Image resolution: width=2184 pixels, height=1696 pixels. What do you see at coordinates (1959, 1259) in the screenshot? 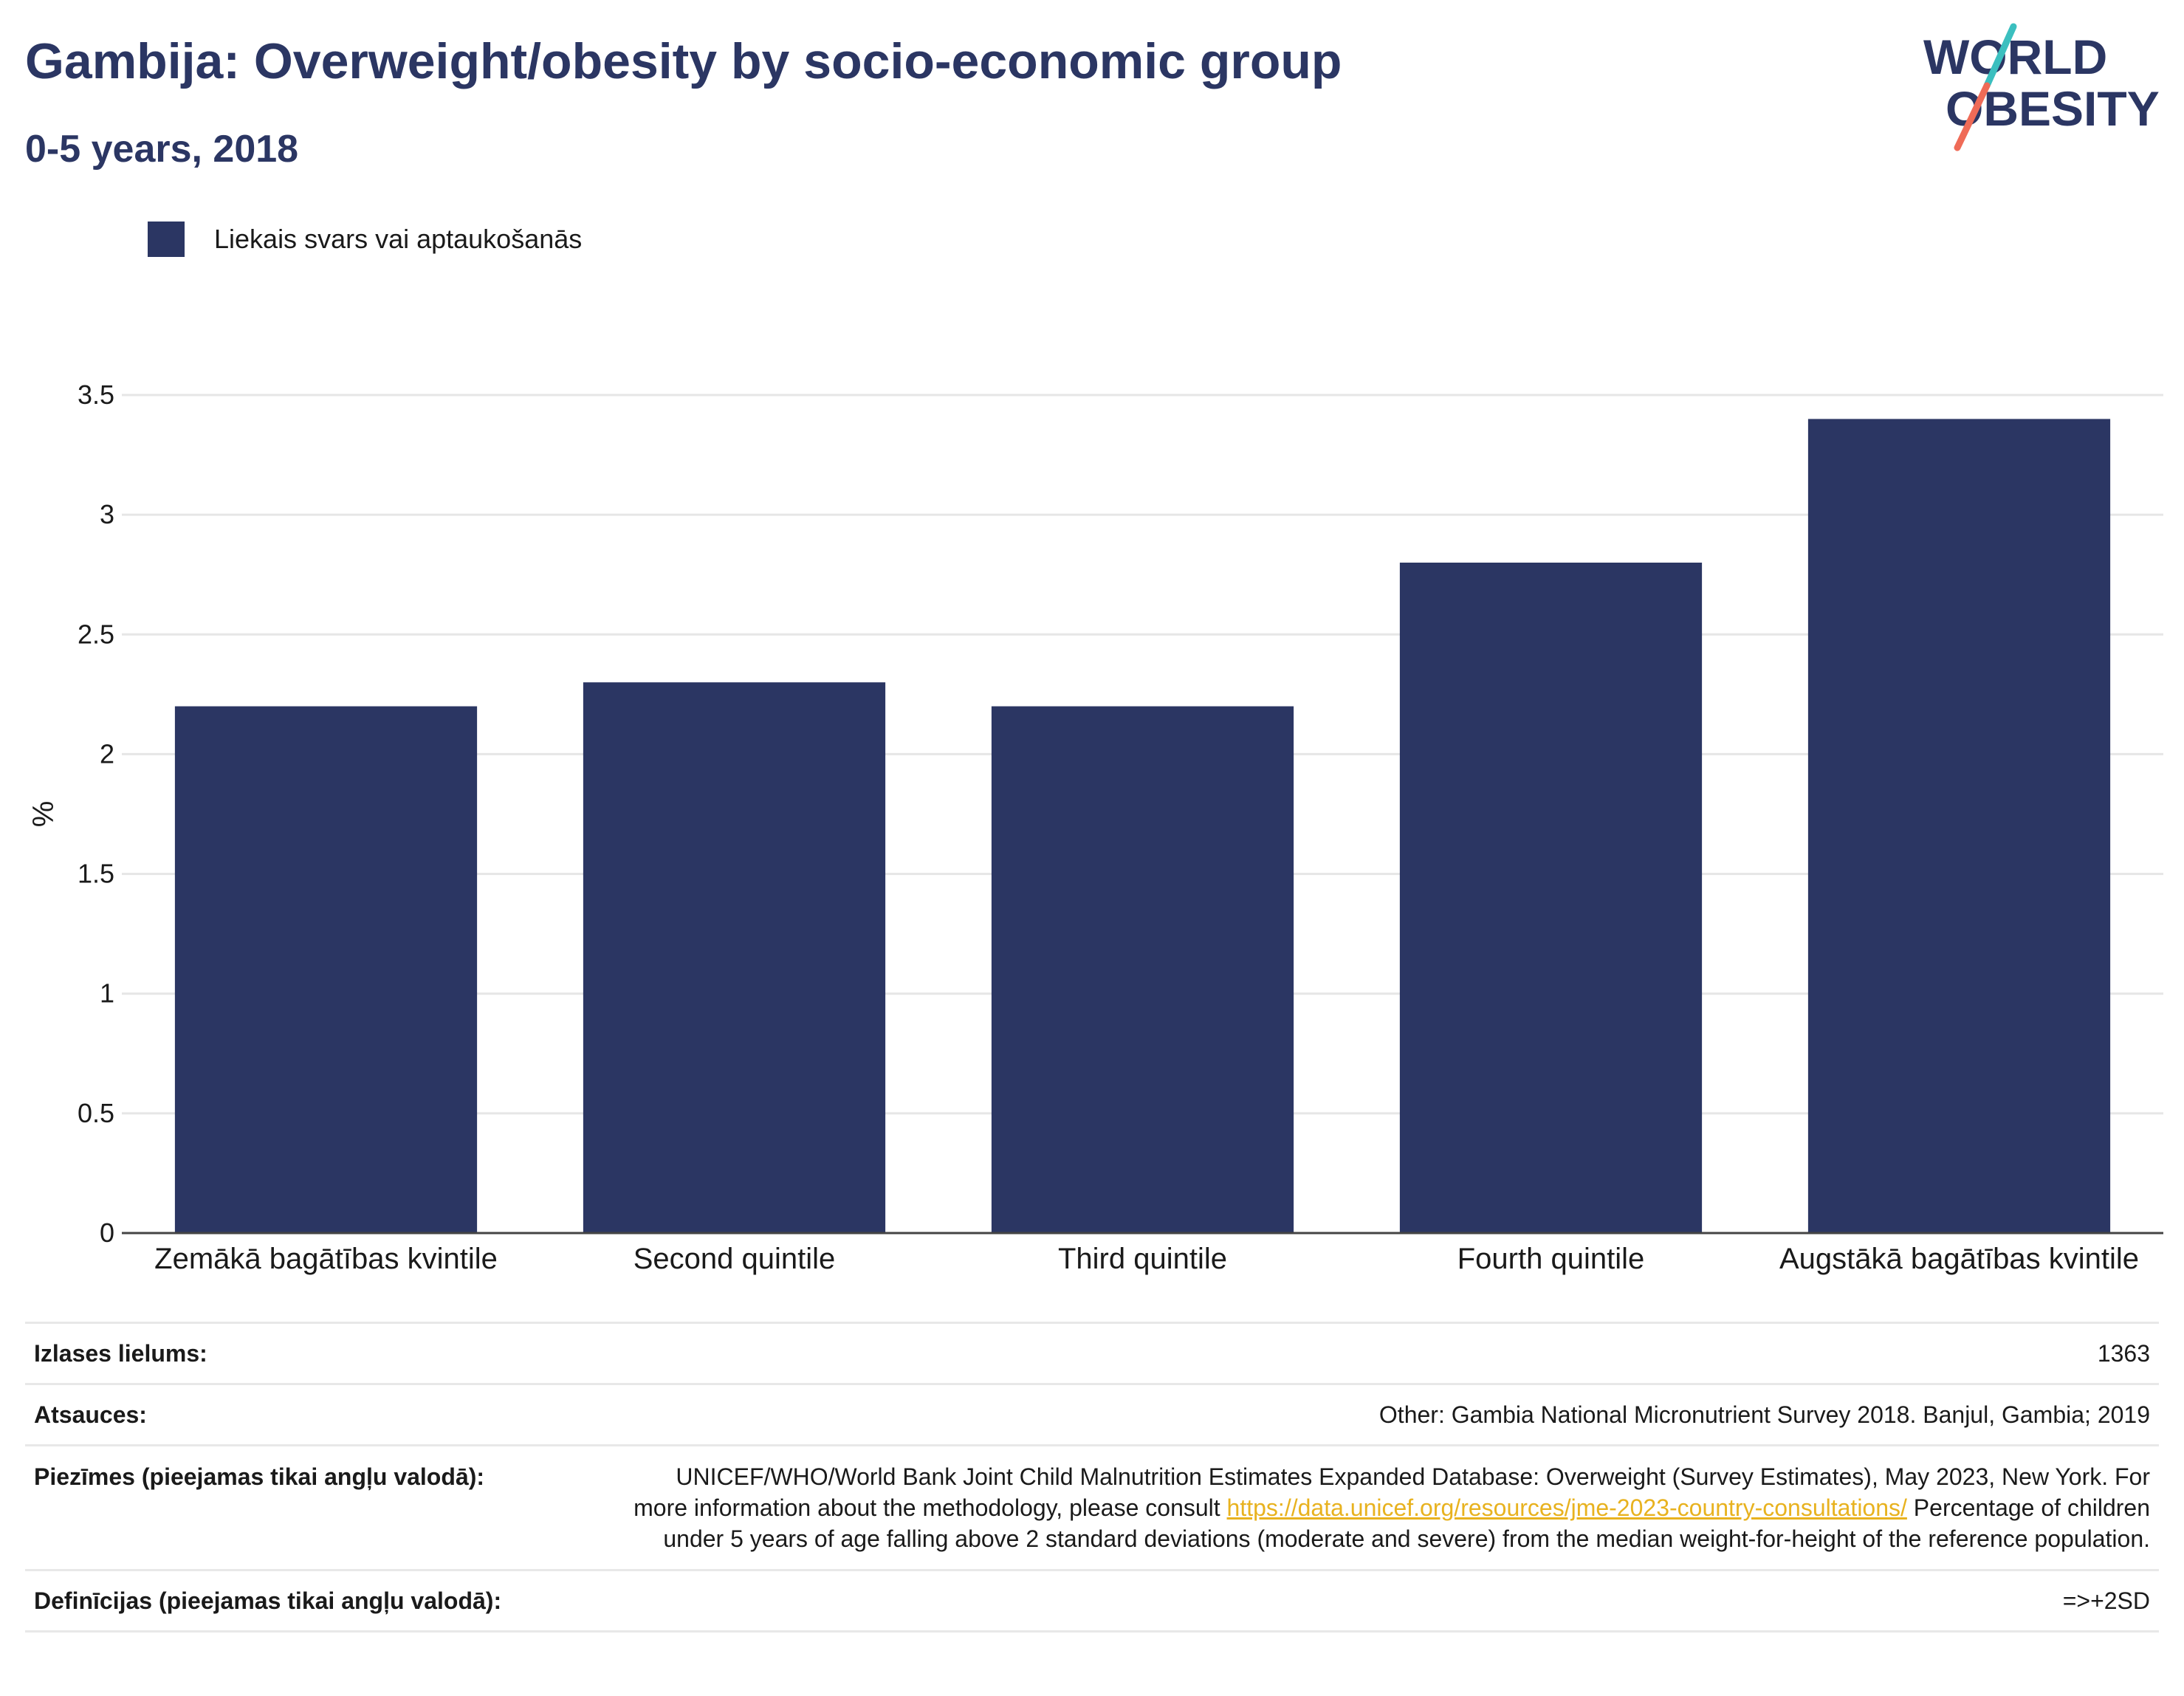
I see `x-category-label: Augstākā bagātības kvintile` at bounding box center [1959, 1259].